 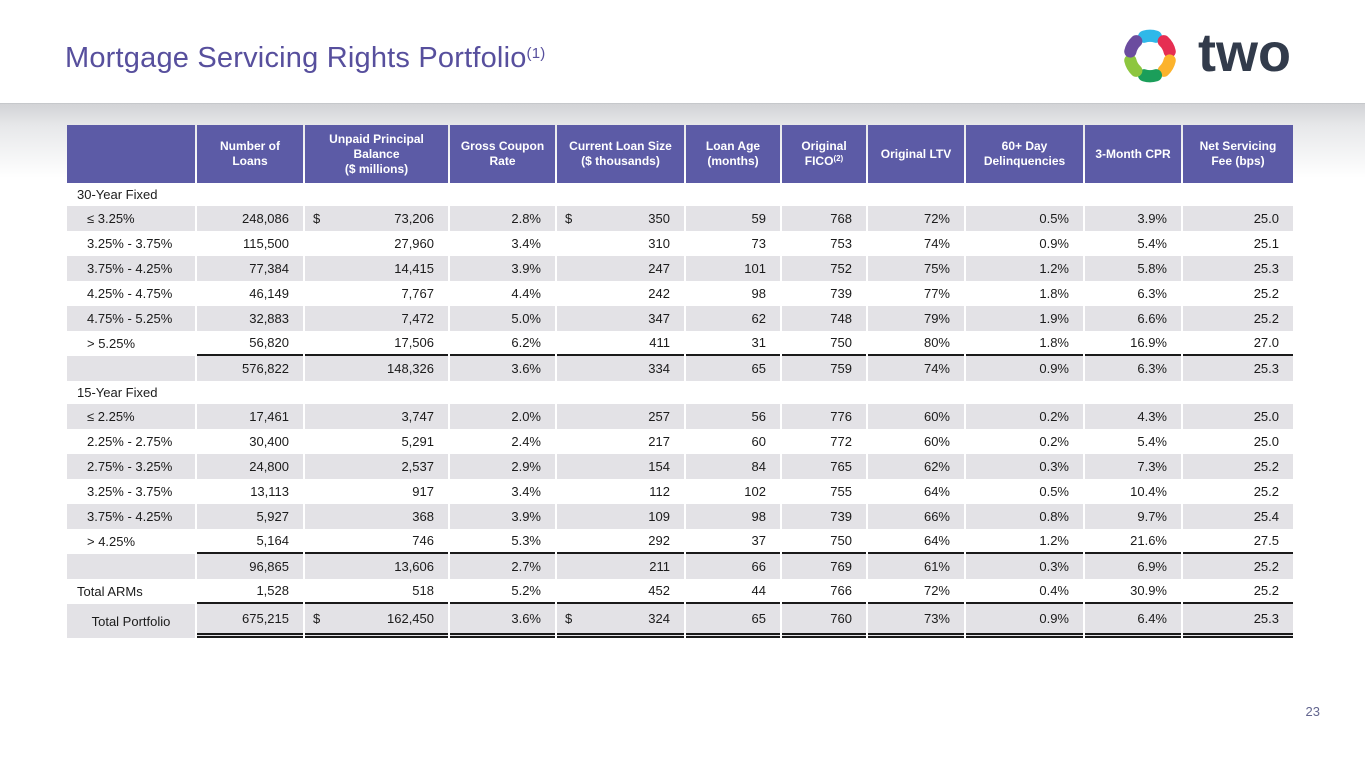 What do you see at coordinates (1133, 154) in the screenshot?
I see `column-header: 3-Month CPR` at bounding box center [1133, 154].